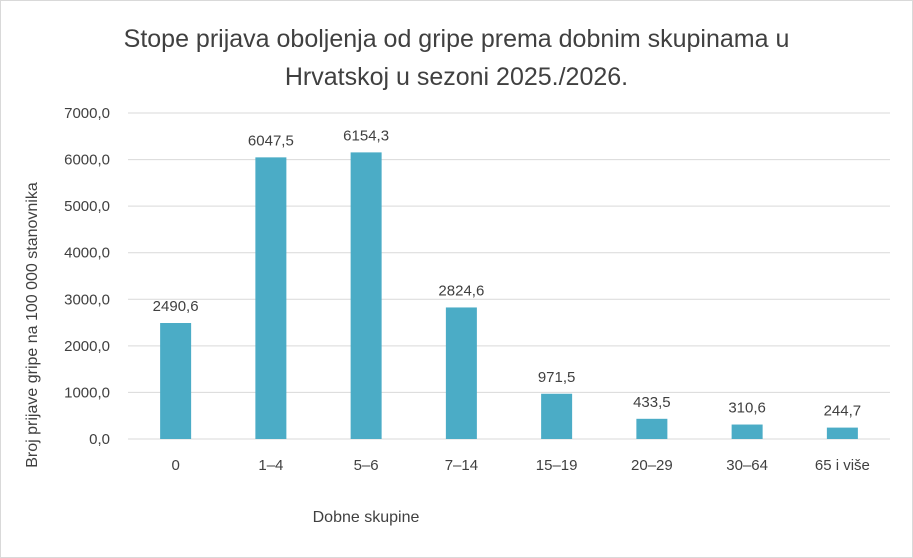 This screenshot has width=913, height=558. What do you see at coordinates (176, 306) in the screenshot?
I see `data-label: 2490,6` at bounding box center [176, 306].